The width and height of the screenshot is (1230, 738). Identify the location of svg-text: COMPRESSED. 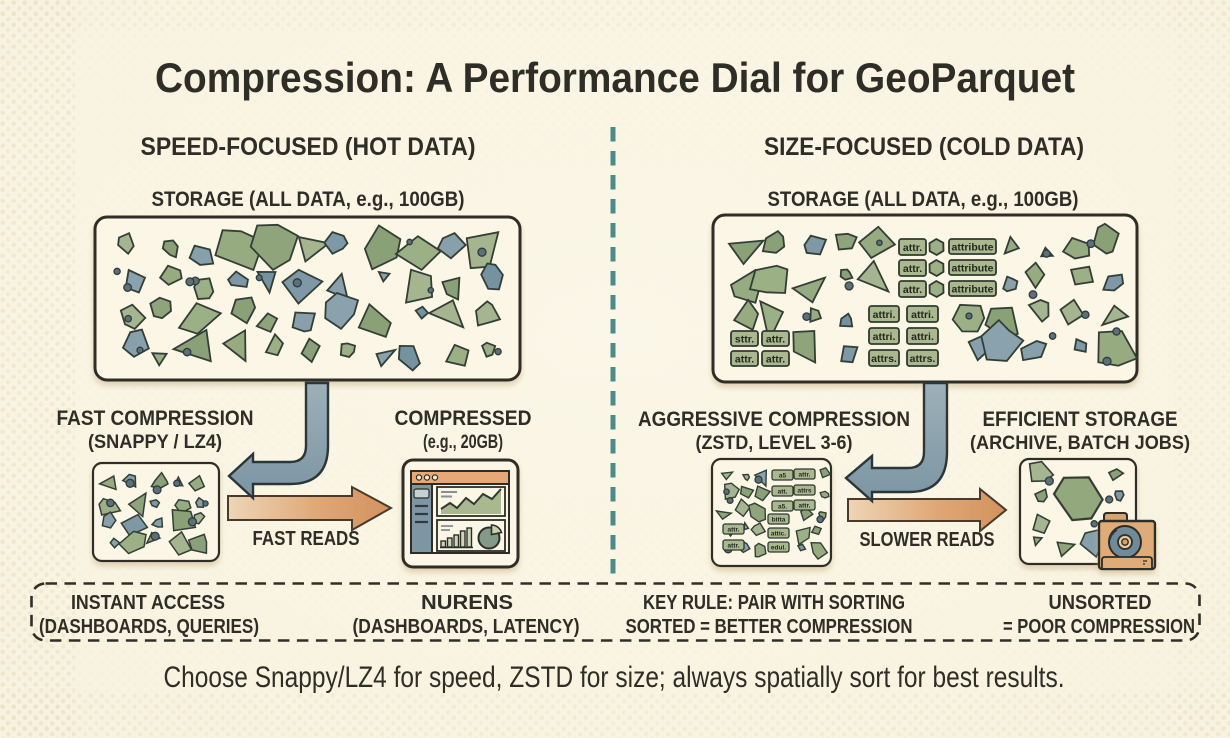
(463, 418).